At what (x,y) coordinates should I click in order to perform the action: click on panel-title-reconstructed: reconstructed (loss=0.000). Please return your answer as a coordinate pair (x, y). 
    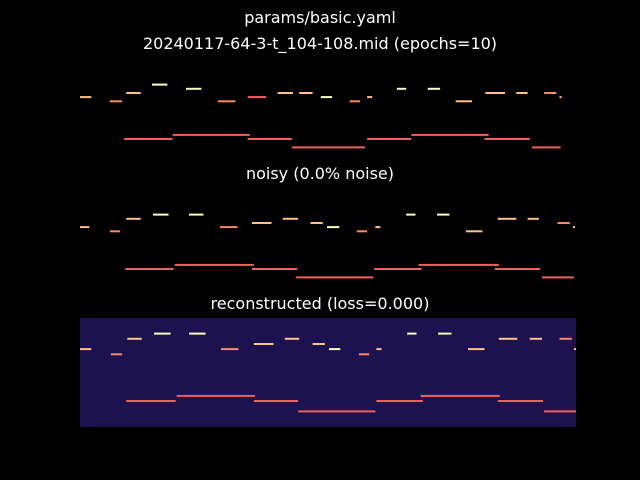
    Looking at the image, I should click on (320, 303).